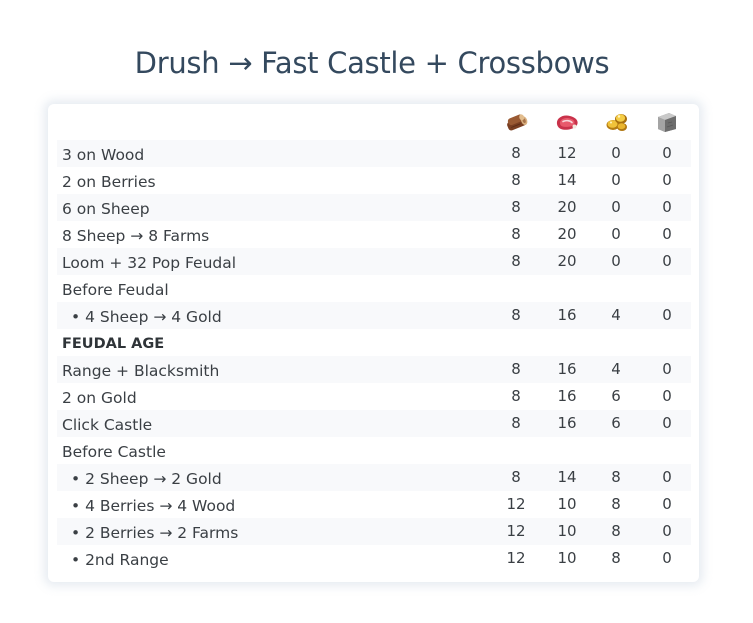  What do you see at coordinates (376, 124) in the screenshot?
I see `resource-header` at bounding box center [376, 124].